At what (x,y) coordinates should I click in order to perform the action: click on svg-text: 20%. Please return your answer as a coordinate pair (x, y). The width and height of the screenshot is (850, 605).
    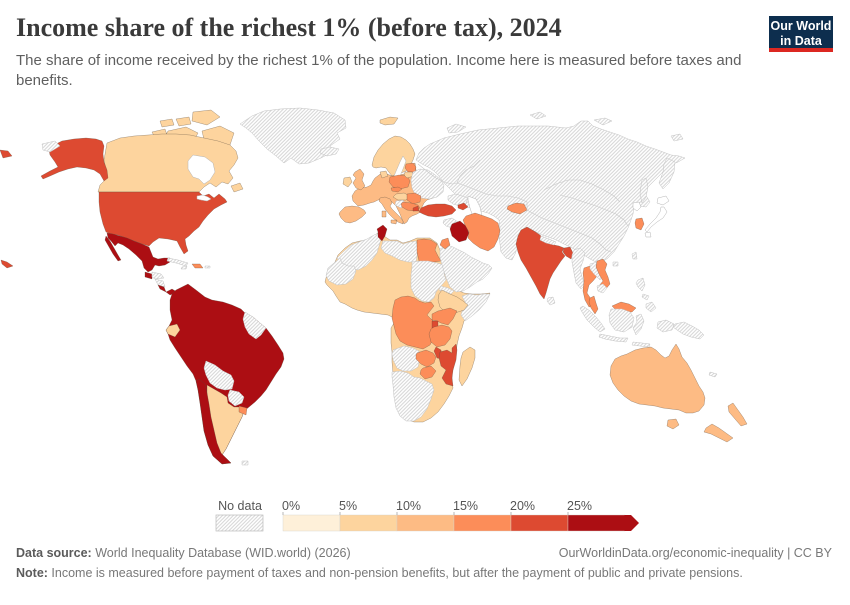
    Looking at the image, I should click on (522, 506).